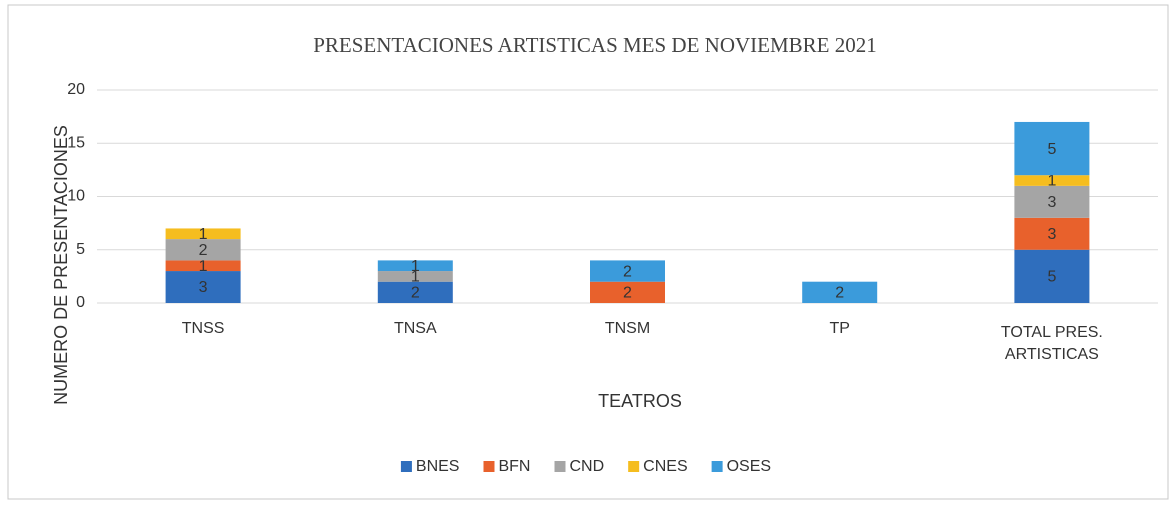 The image size is (1176, 509). Describe the element at coordinates (76, 196) in the screenshot. I see `y-tick-label: 10` at that location.